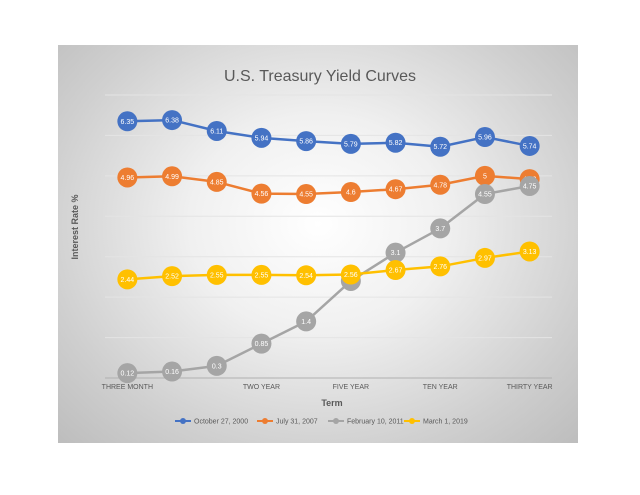 Image resolution: width=640 pixels, height=495 pixels. I want to click on data-label: 6.38, so click(172, 121).